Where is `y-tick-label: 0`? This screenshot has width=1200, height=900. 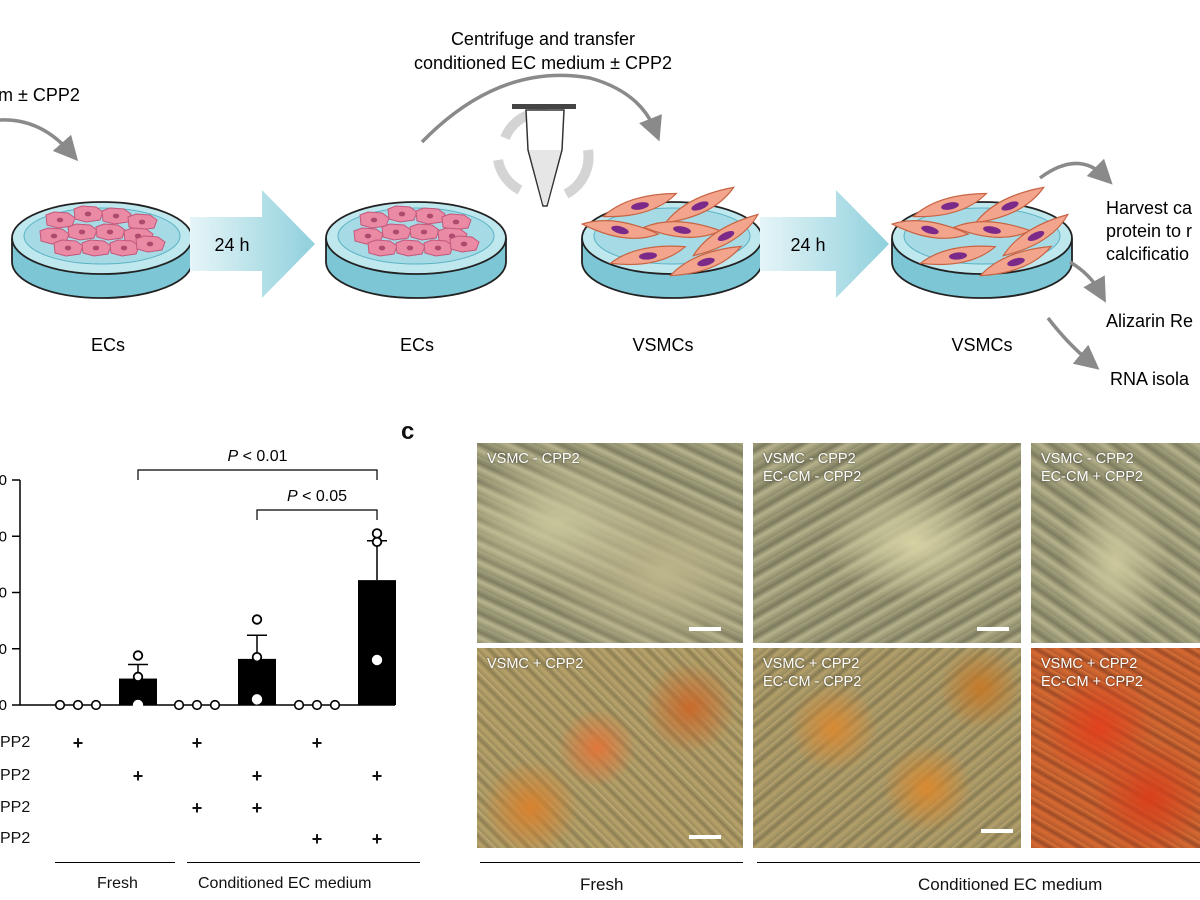
y-tick-label: 0 is located at coordinates (3, 705).